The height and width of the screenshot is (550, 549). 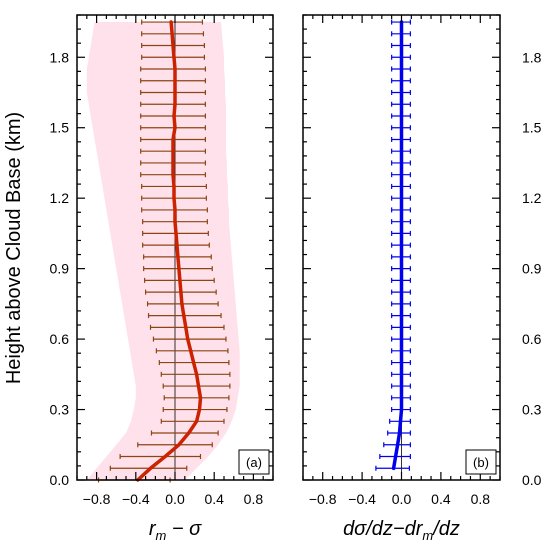 What do you see at coordinates (397, 245) in the screenshot?
I see `mean-line-b` at bounding box center [397, 245].